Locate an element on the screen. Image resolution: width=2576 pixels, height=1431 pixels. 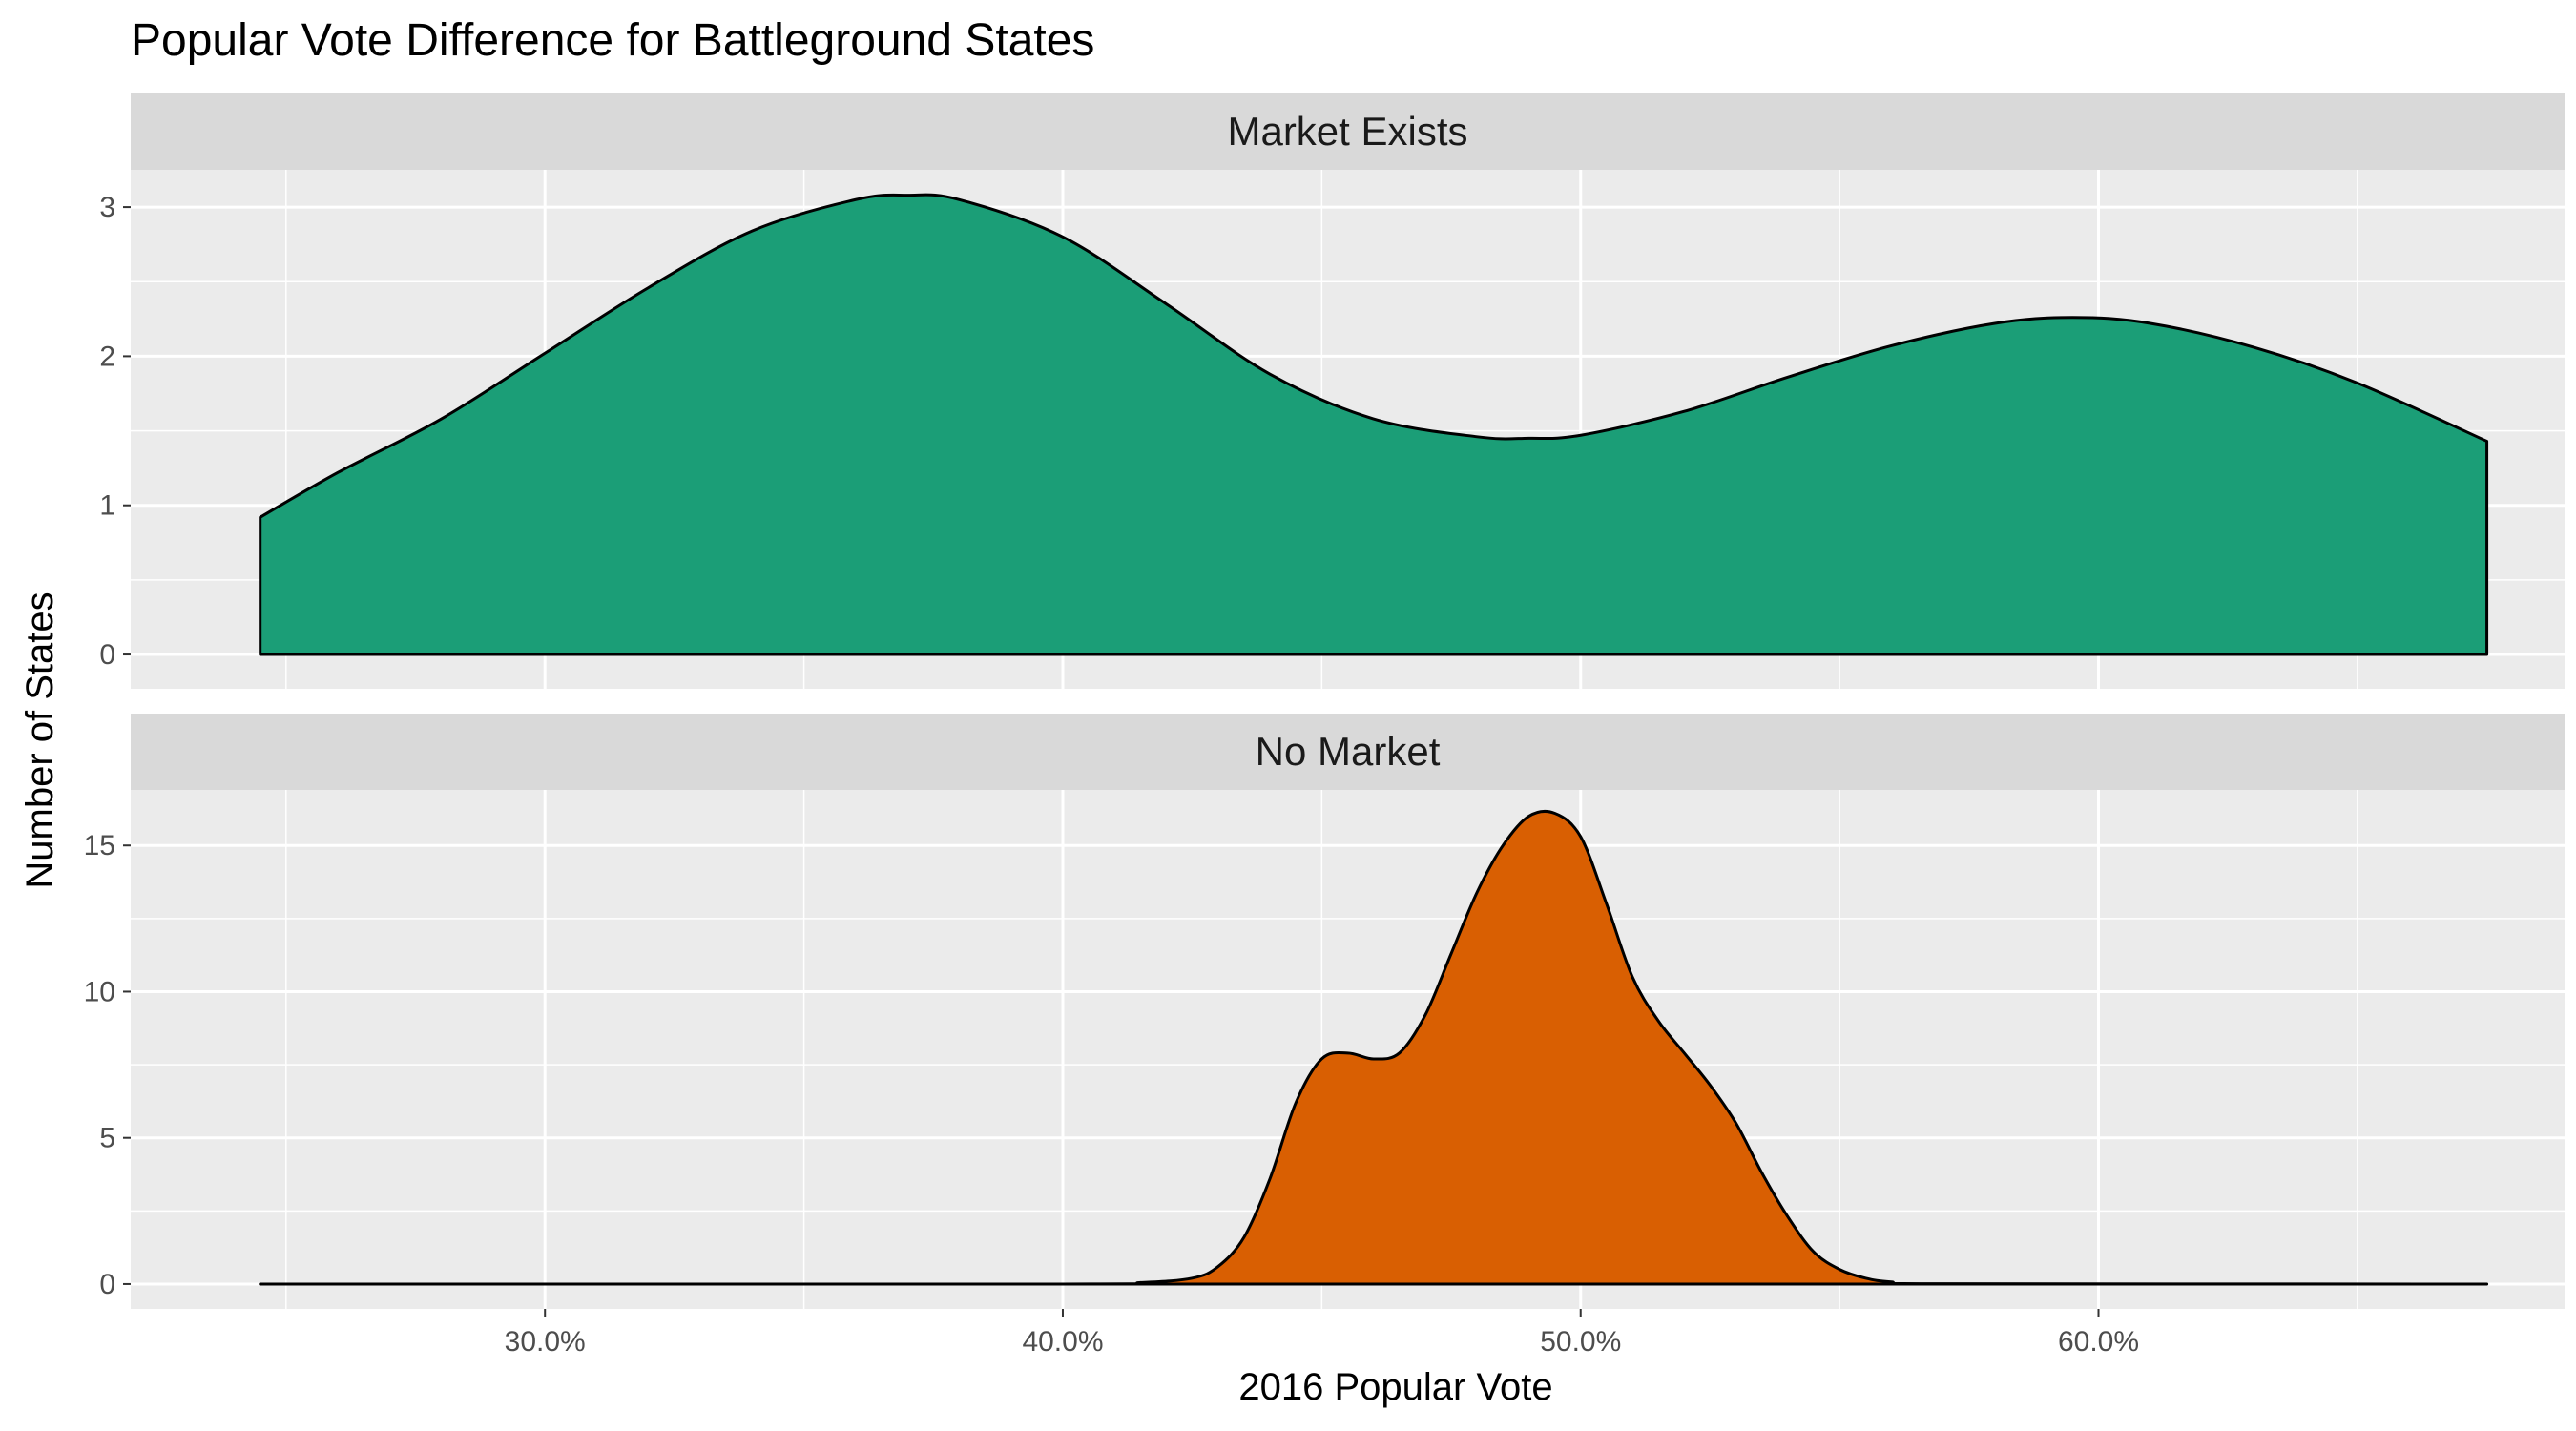
y-tick-label: 3 is located at coordinates (107, 207).